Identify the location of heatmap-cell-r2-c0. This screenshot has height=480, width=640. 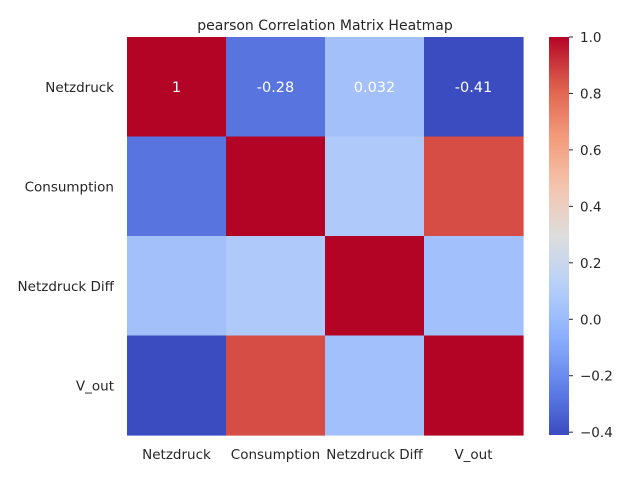
(177, 286).